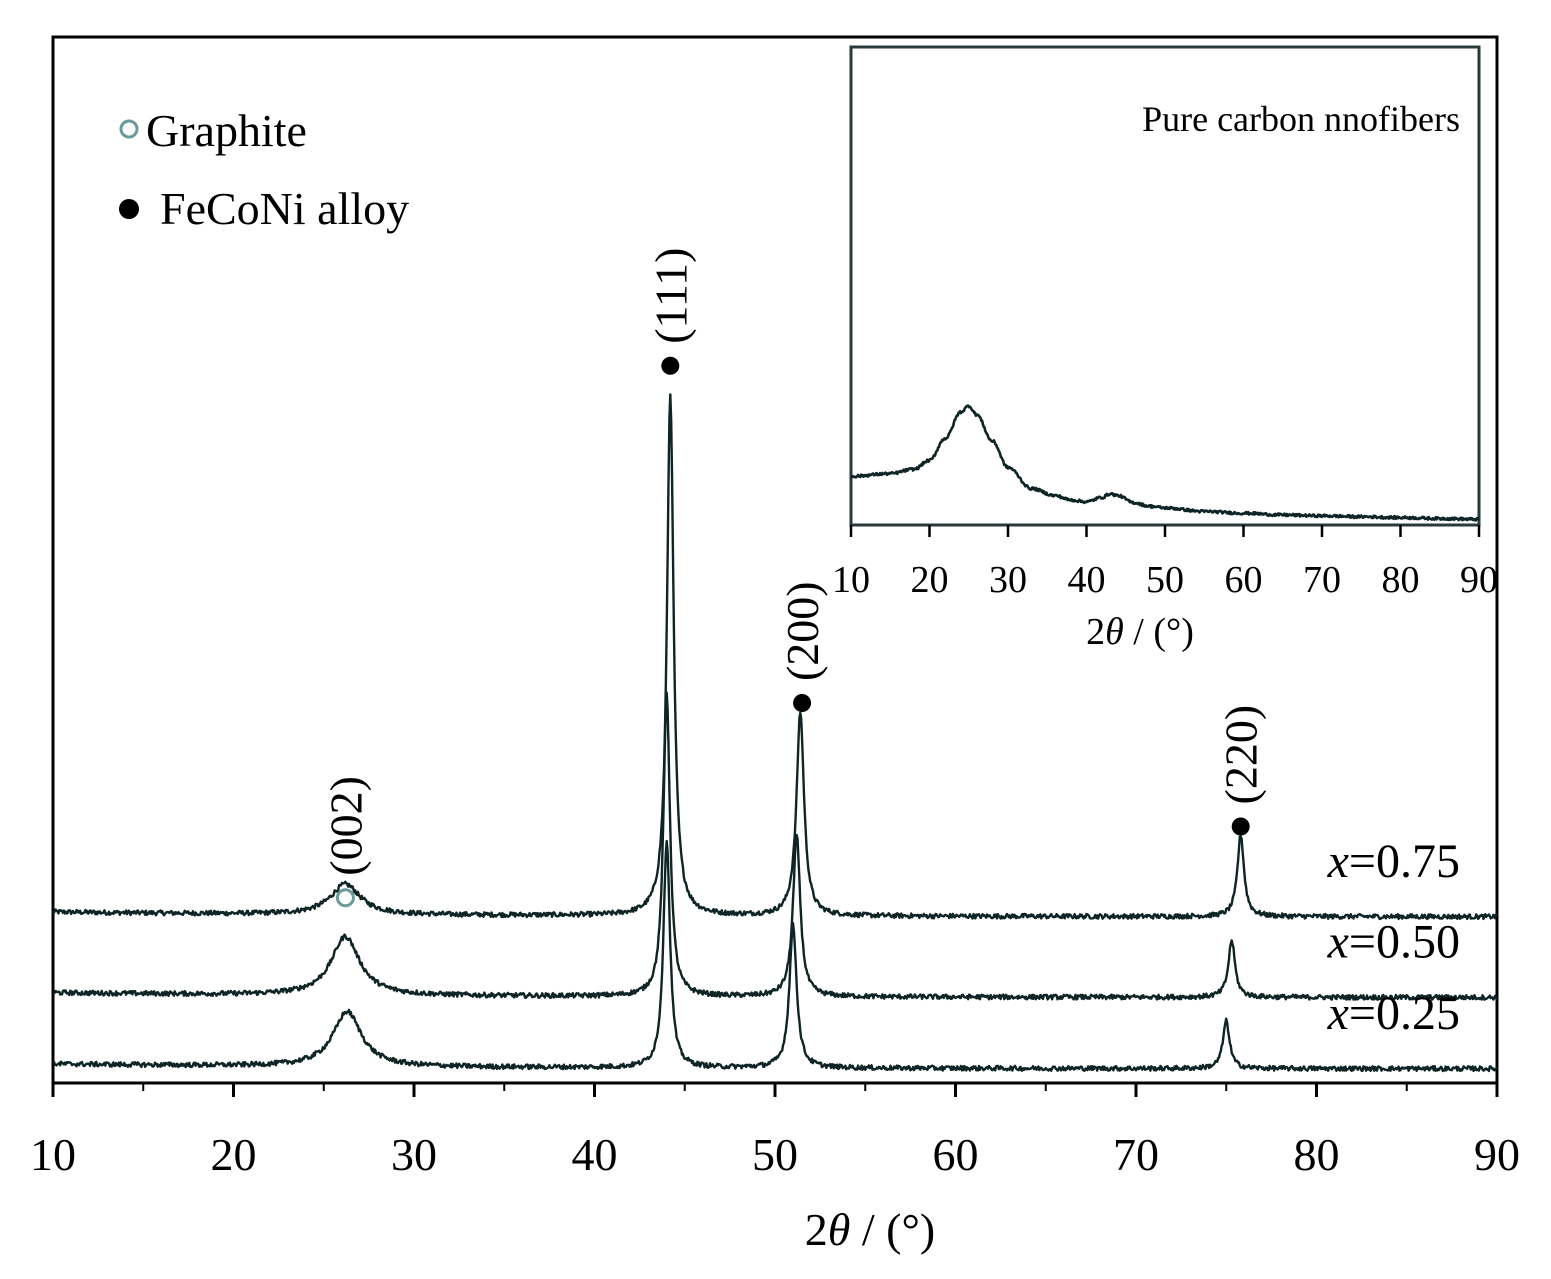  I want to click on peak-label: (200), so click(802, 631).